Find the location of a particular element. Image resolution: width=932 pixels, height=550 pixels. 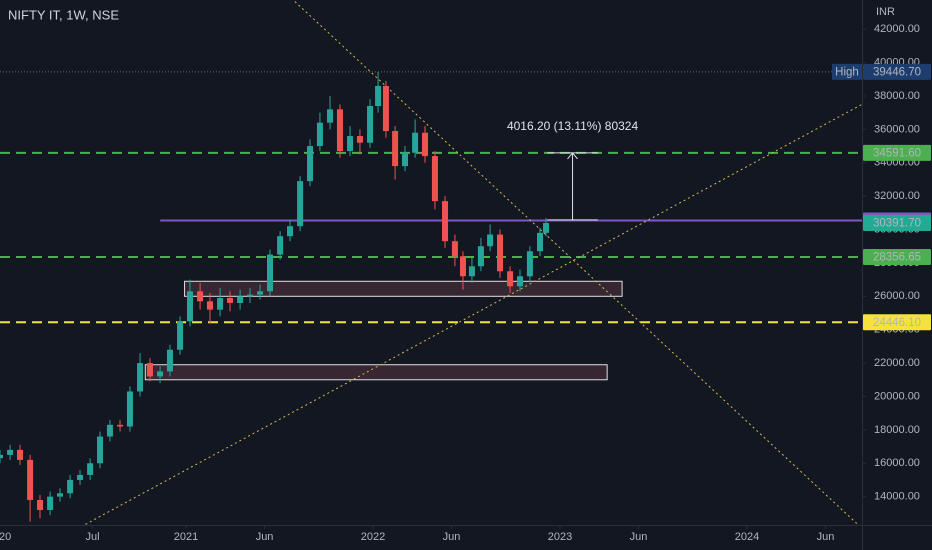

high-name: High is located at coordinates (847, 72).